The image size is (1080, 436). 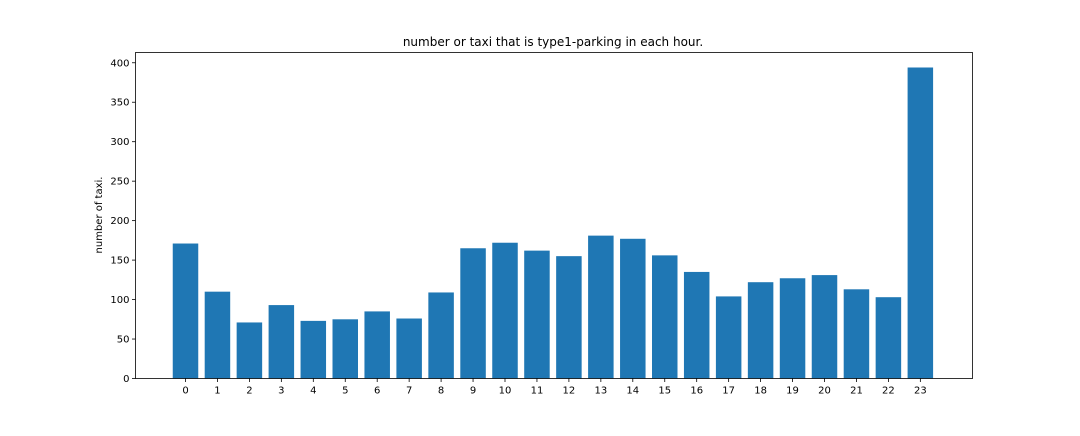 I want to click on x-tick-label: 23, so click(x=920, y=391).